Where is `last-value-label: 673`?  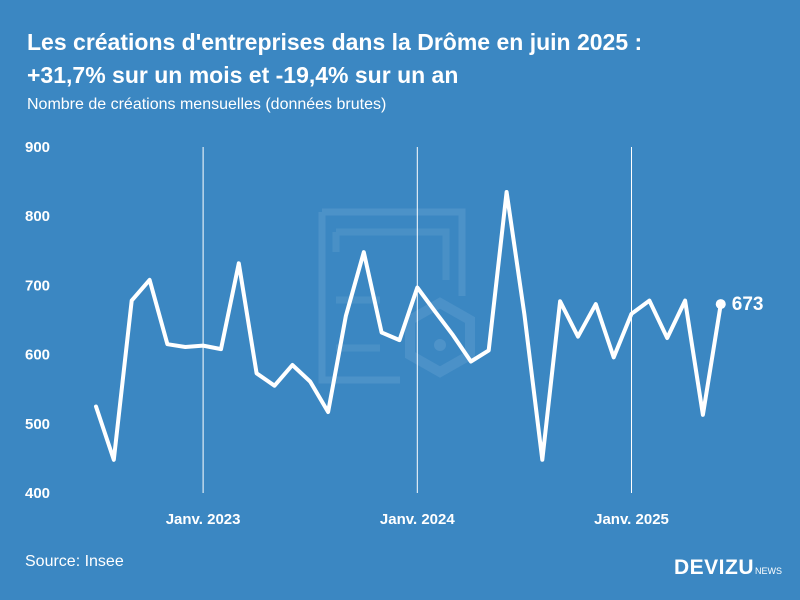
last-value-label: 673 is located at coordinates (748, 304).